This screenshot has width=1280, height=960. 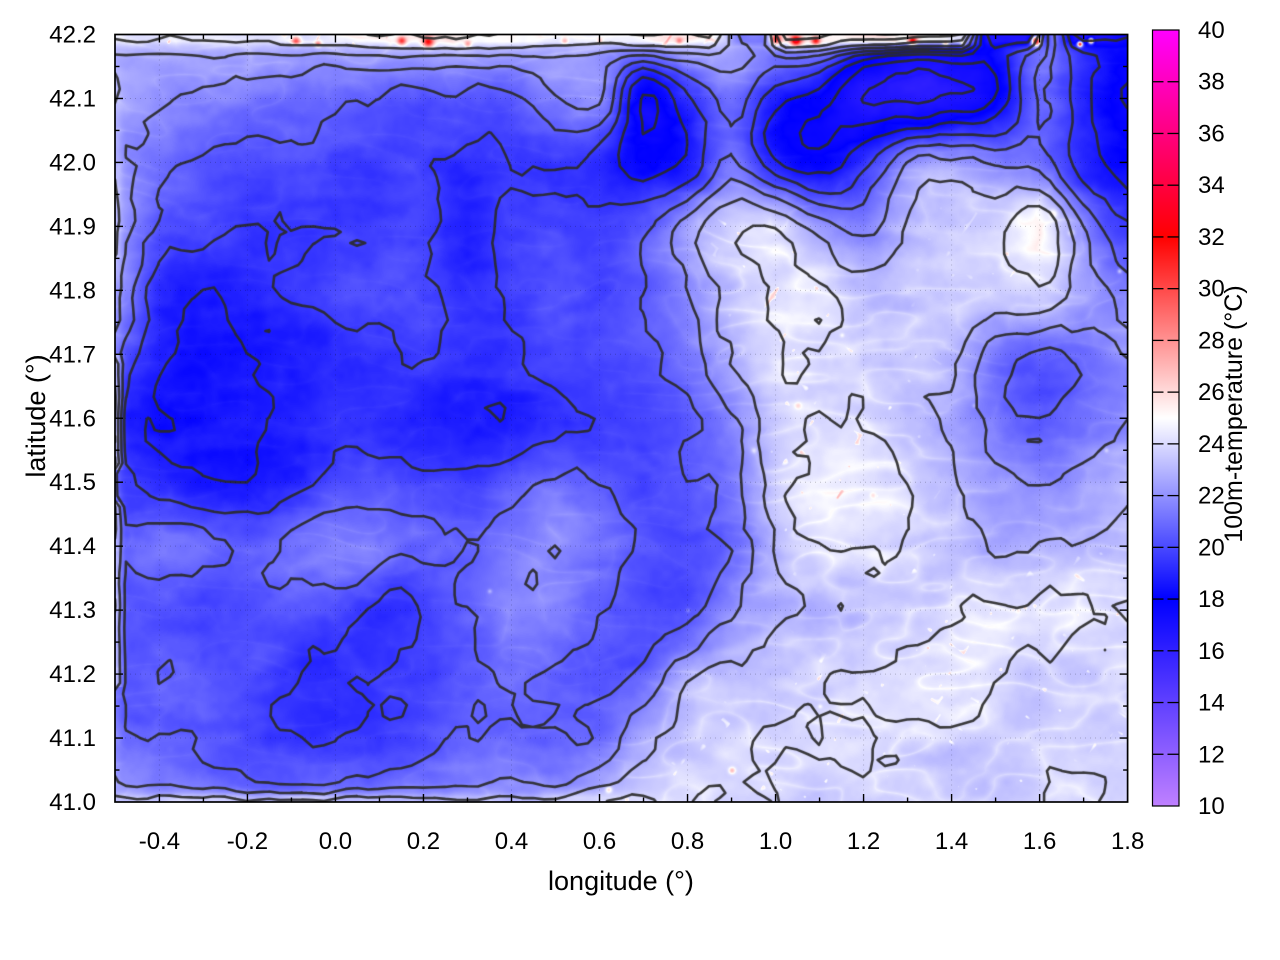 I want to click on svg-text: 32, so click(x=1211, y=237).